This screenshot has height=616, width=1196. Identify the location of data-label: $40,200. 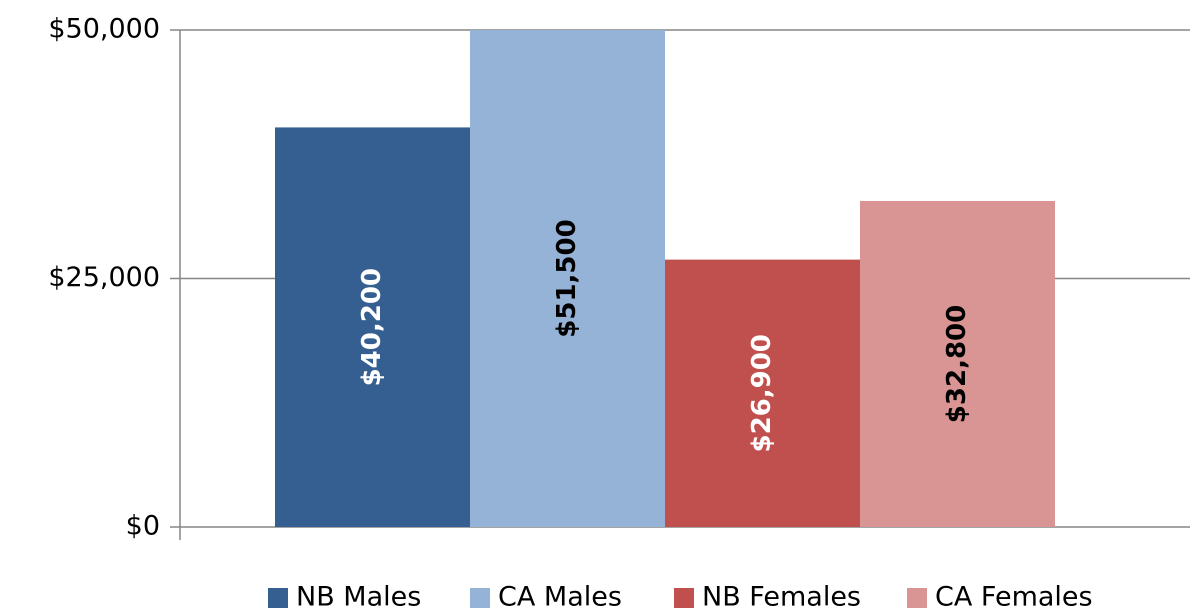
(372, 327).